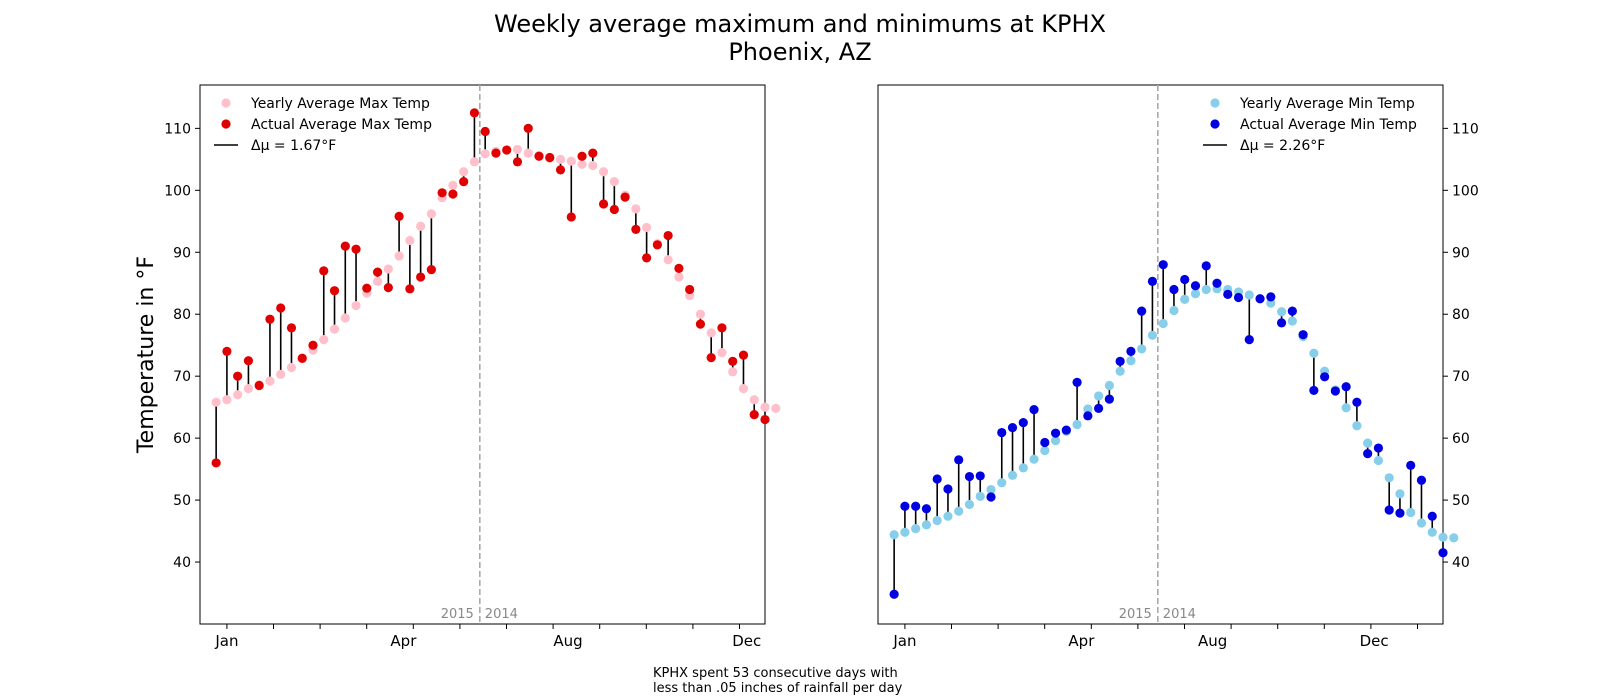 The width and height of the screenshot is (1600, 700). Describe the element at coordinates (904, 641) in the screenshot. I see `right-xtick-label: Jan` at that location.